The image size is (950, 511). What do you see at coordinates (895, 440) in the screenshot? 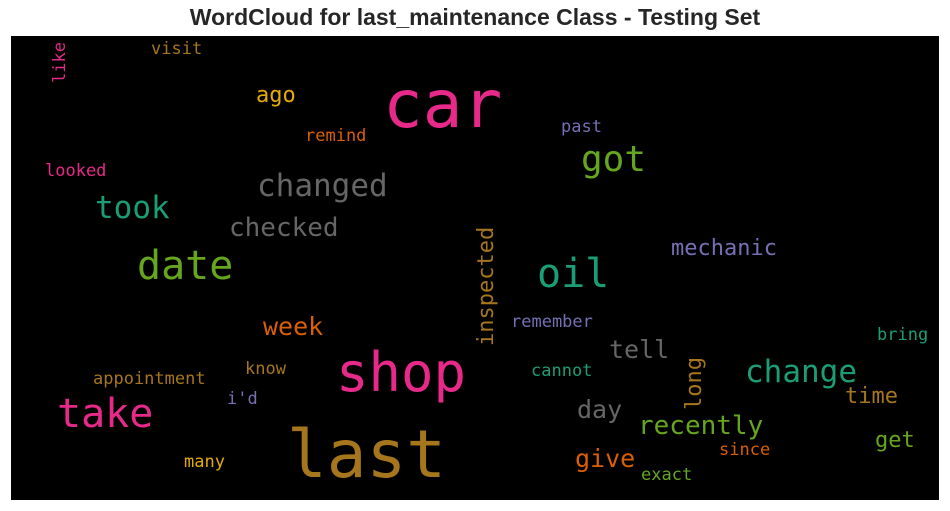
I see `word-get: get` at bounding box center [895, 440].